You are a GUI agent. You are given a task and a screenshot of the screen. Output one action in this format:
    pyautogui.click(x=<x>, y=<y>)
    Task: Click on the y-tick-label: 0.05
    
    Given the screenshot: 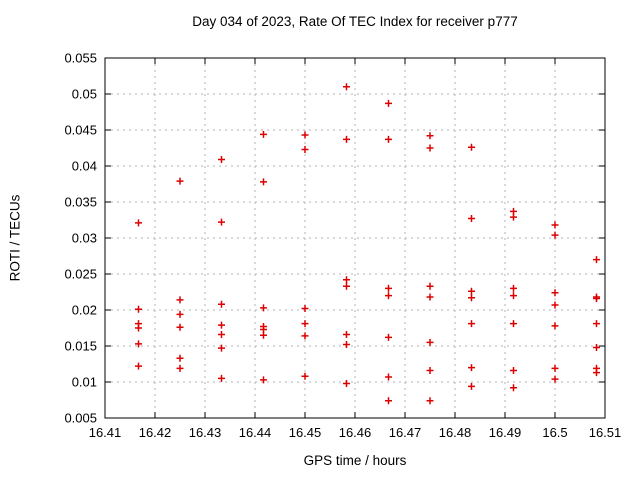 What is the action you would take?
    pyautogui.click(x=84, y=94)
    